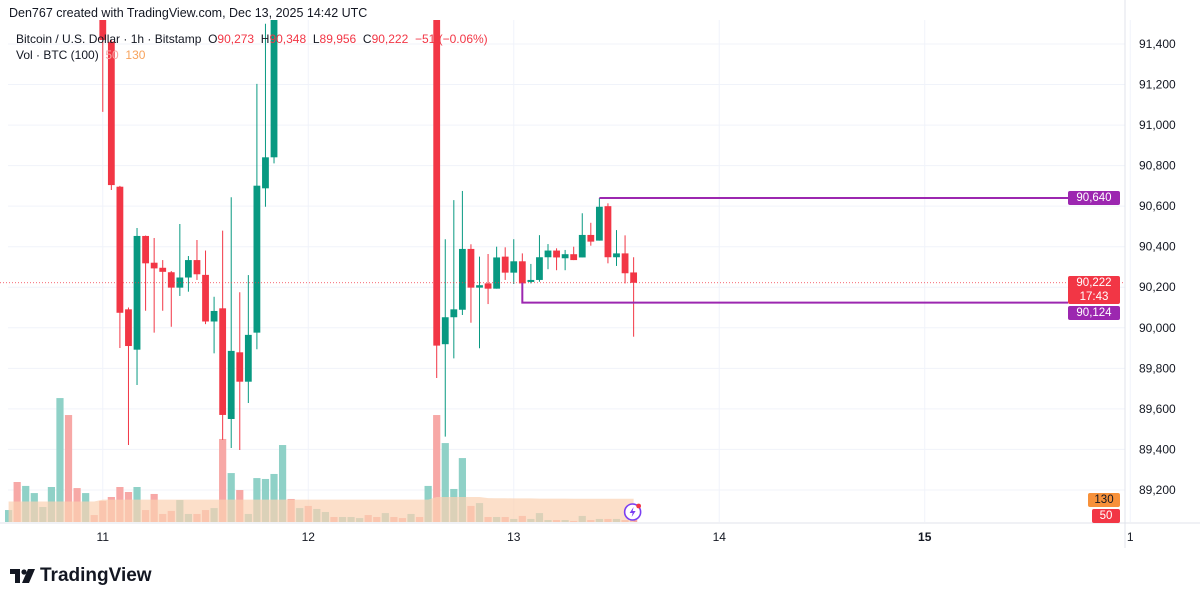 The width and height of the screenshot is (1200, 602). I want to click on high-label: H, so click(265, 39).